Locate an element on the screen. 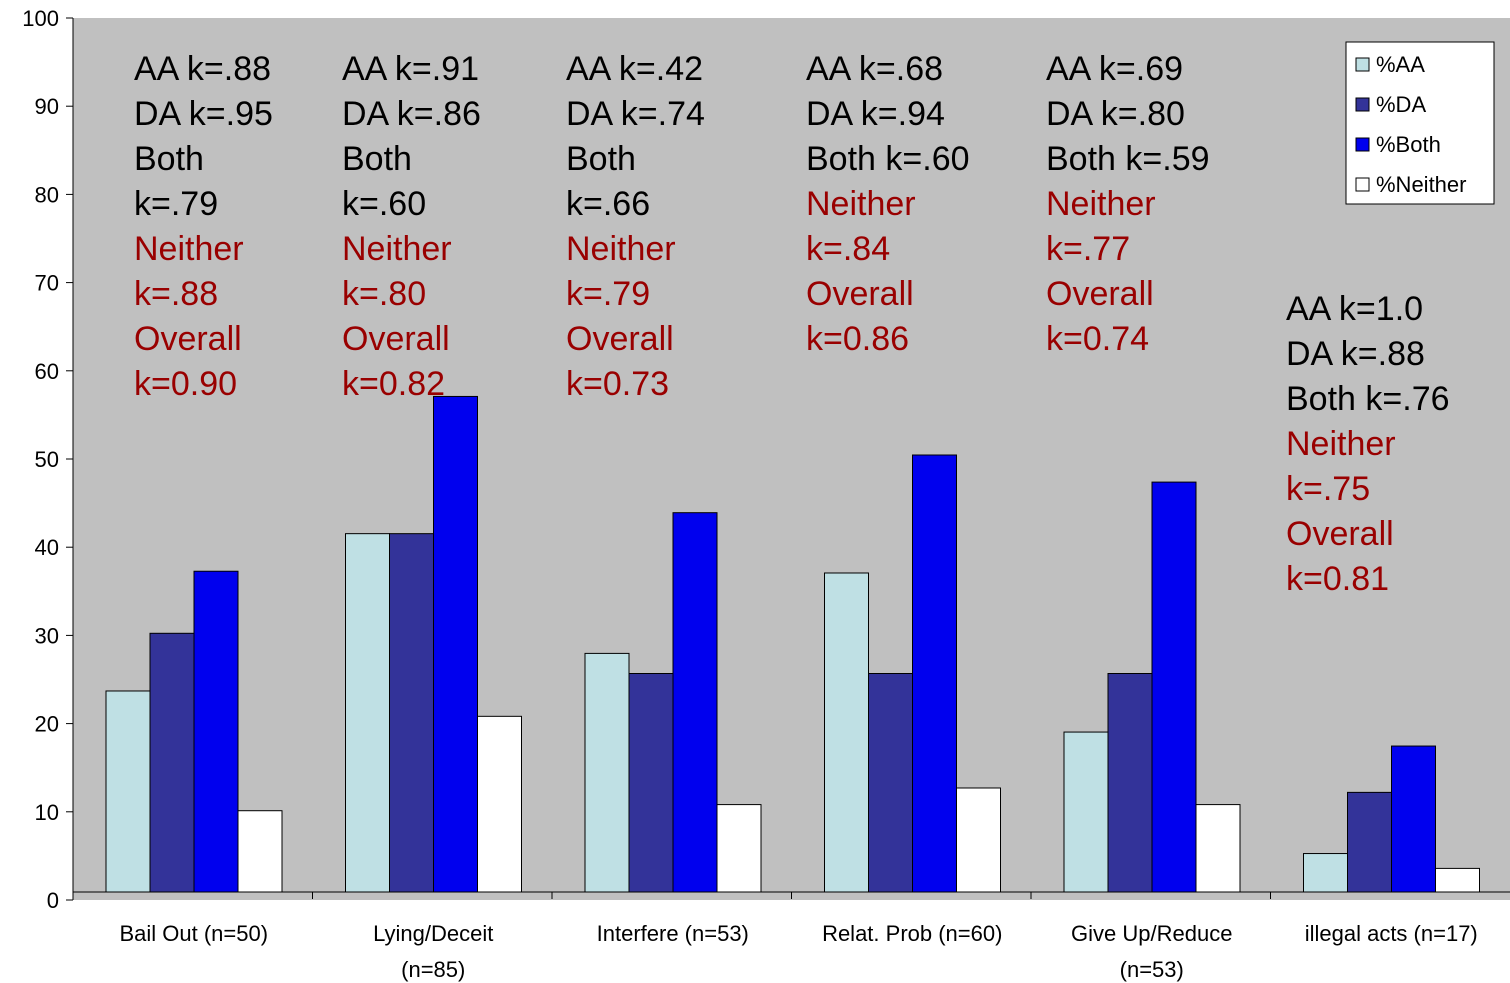 The width and height of the screenshot is (1510, 983). kappa-annotation: Both k=.76 is located at coordinates (1368, 399).